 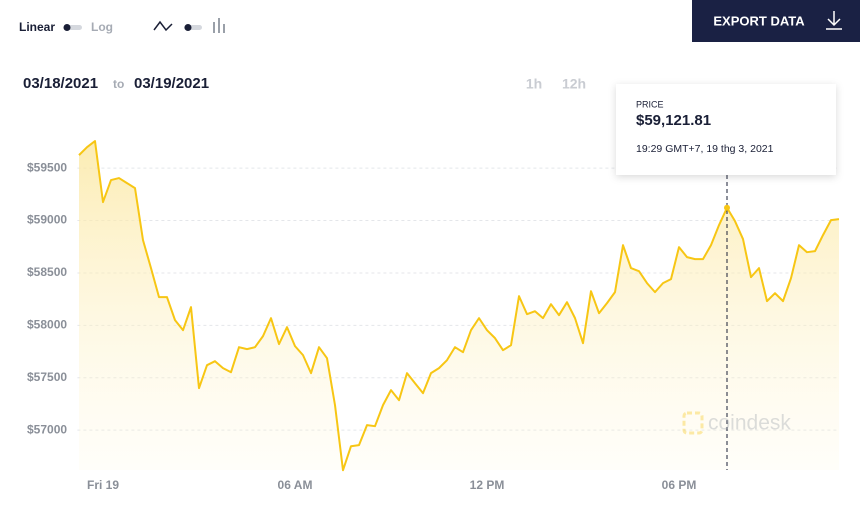 I want to click on scale-linear: Linear, so click(x=37, y=27).